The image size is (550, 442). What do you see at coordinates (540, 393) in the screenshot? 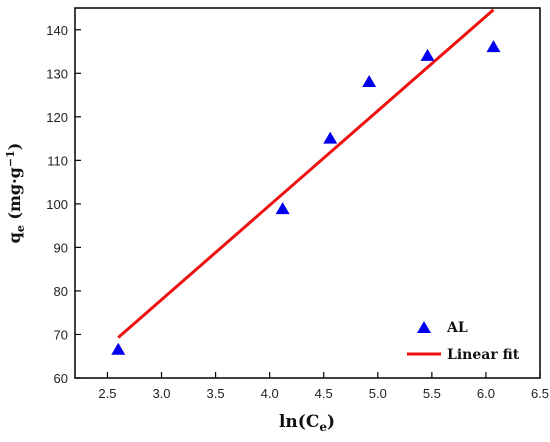
I see `x-tick-label: 6.5` at bounding box center [540, 393].